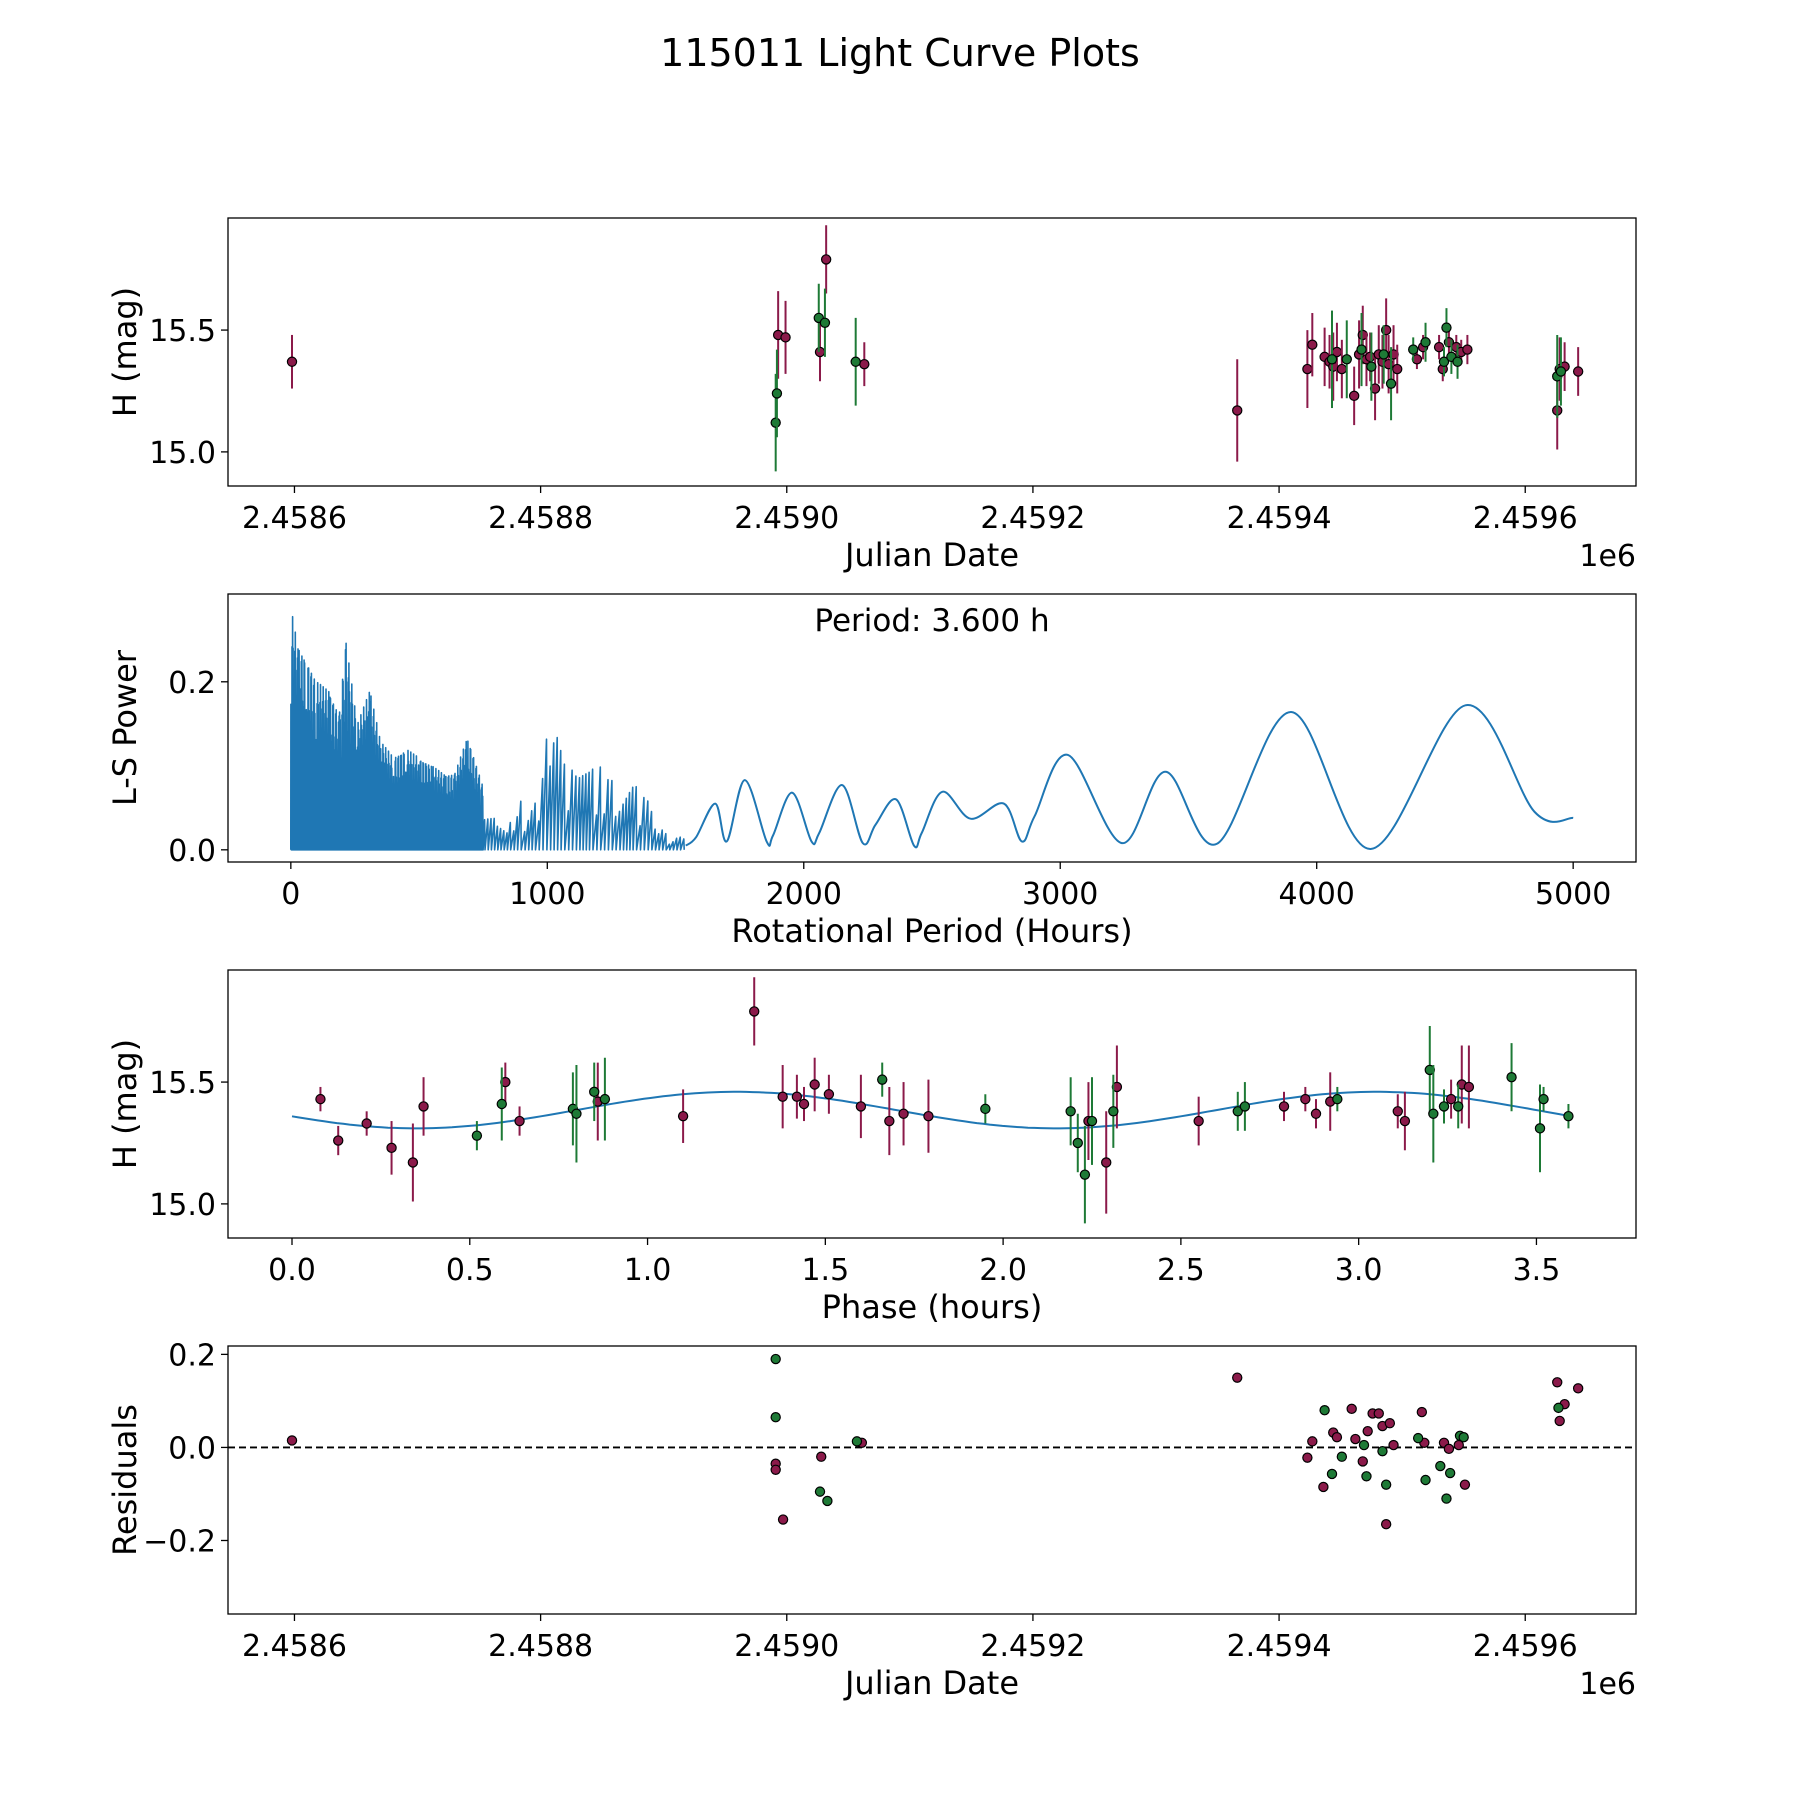 The width and height of the screenshot is (1800, 1800). I want to click on residuals-frame, so click(932, 1480).